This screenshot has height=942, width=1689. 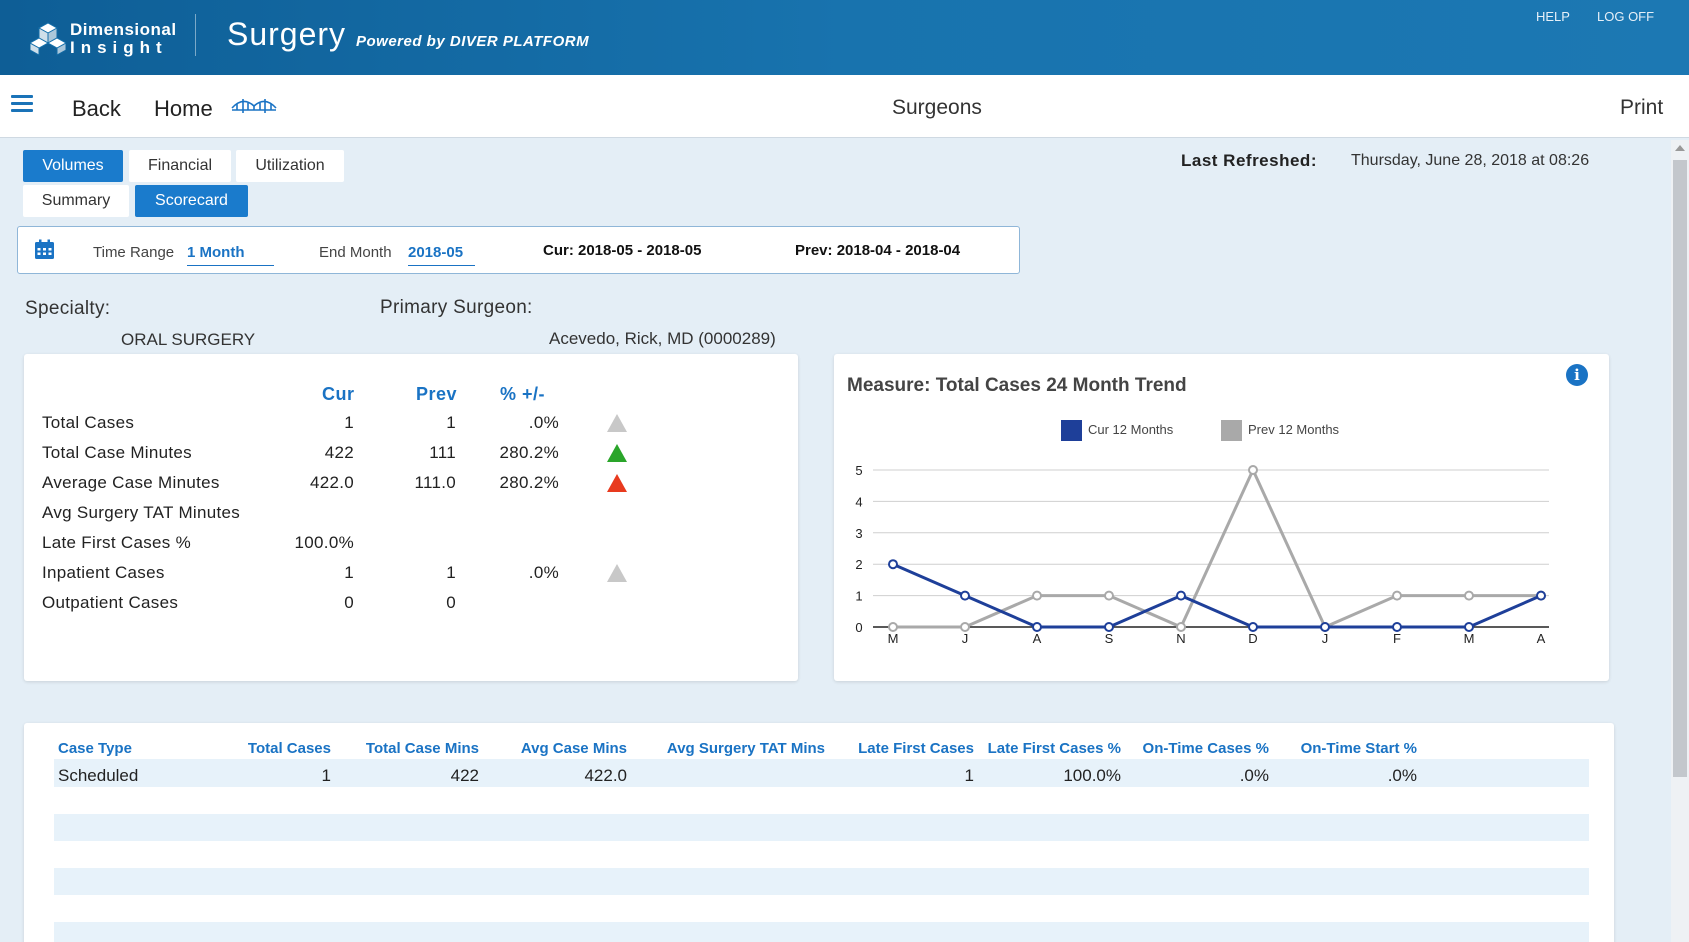 What do you see at coordinates (858, 533) in the screenshot?
I see `y-tick-label: 3` at bounding box center [858, 533].